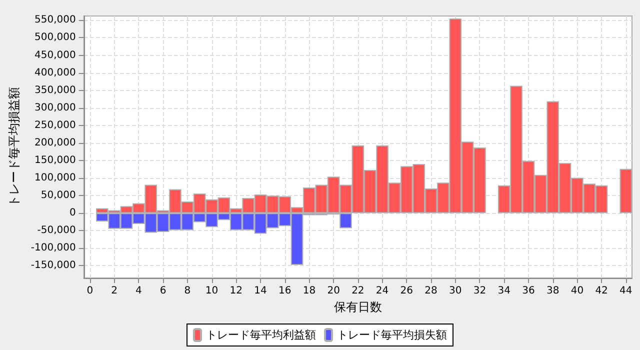  What do you see at coordinates (55, 142) in the screenshot?
I see `y-tick-label: 200,000` at bounding box center [55, 142].